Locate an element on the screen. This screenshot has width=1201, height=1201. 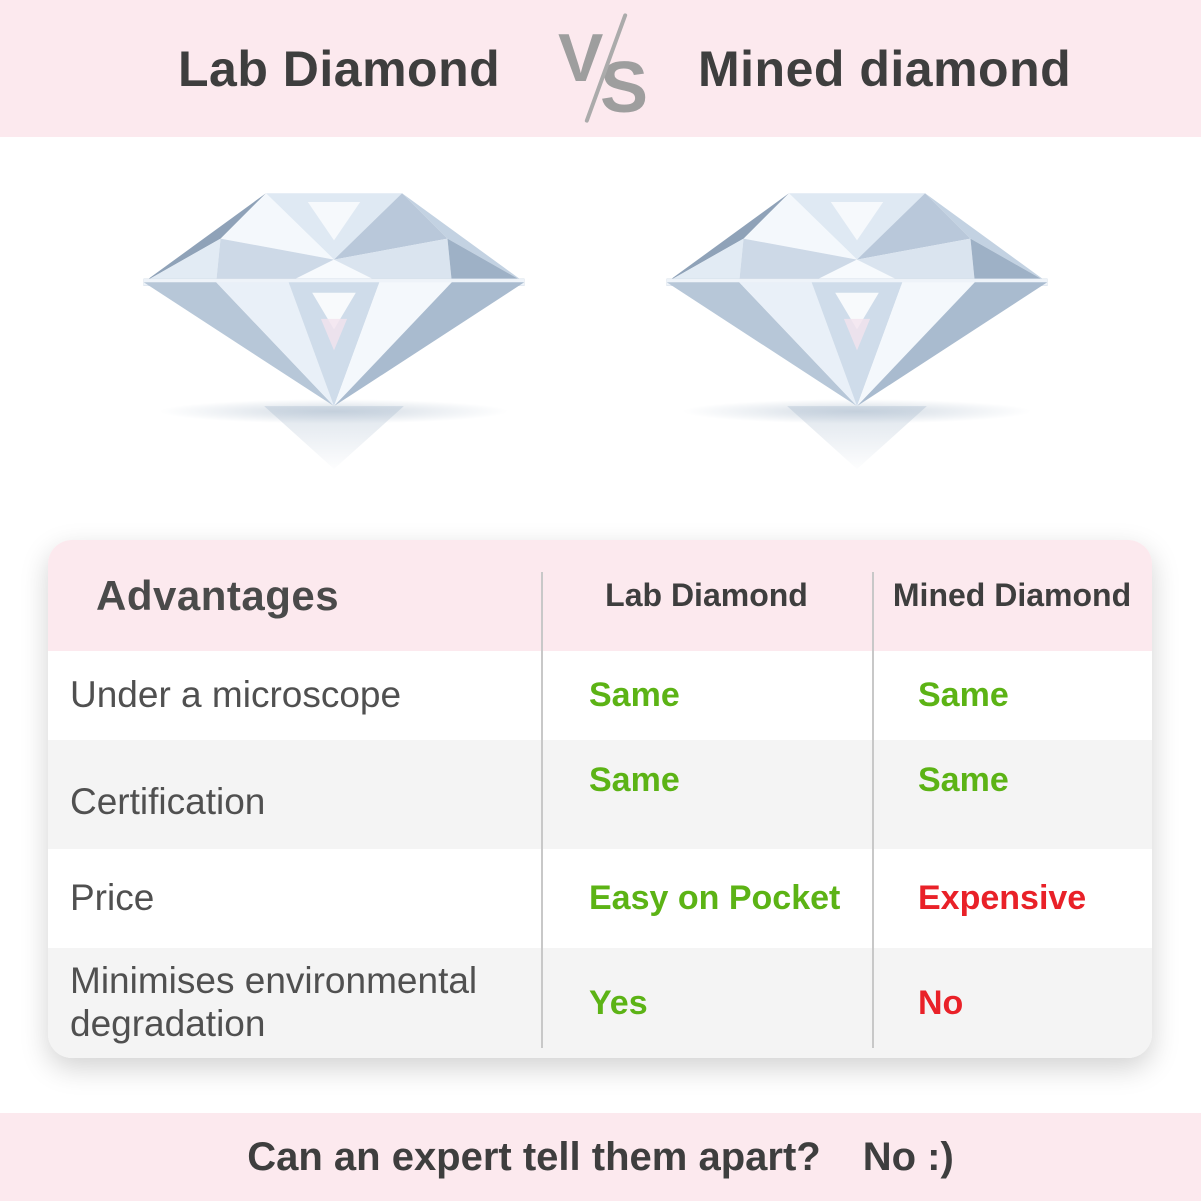
lab-diamond-title: Lab Diamond is located at coordinates (339, 69).